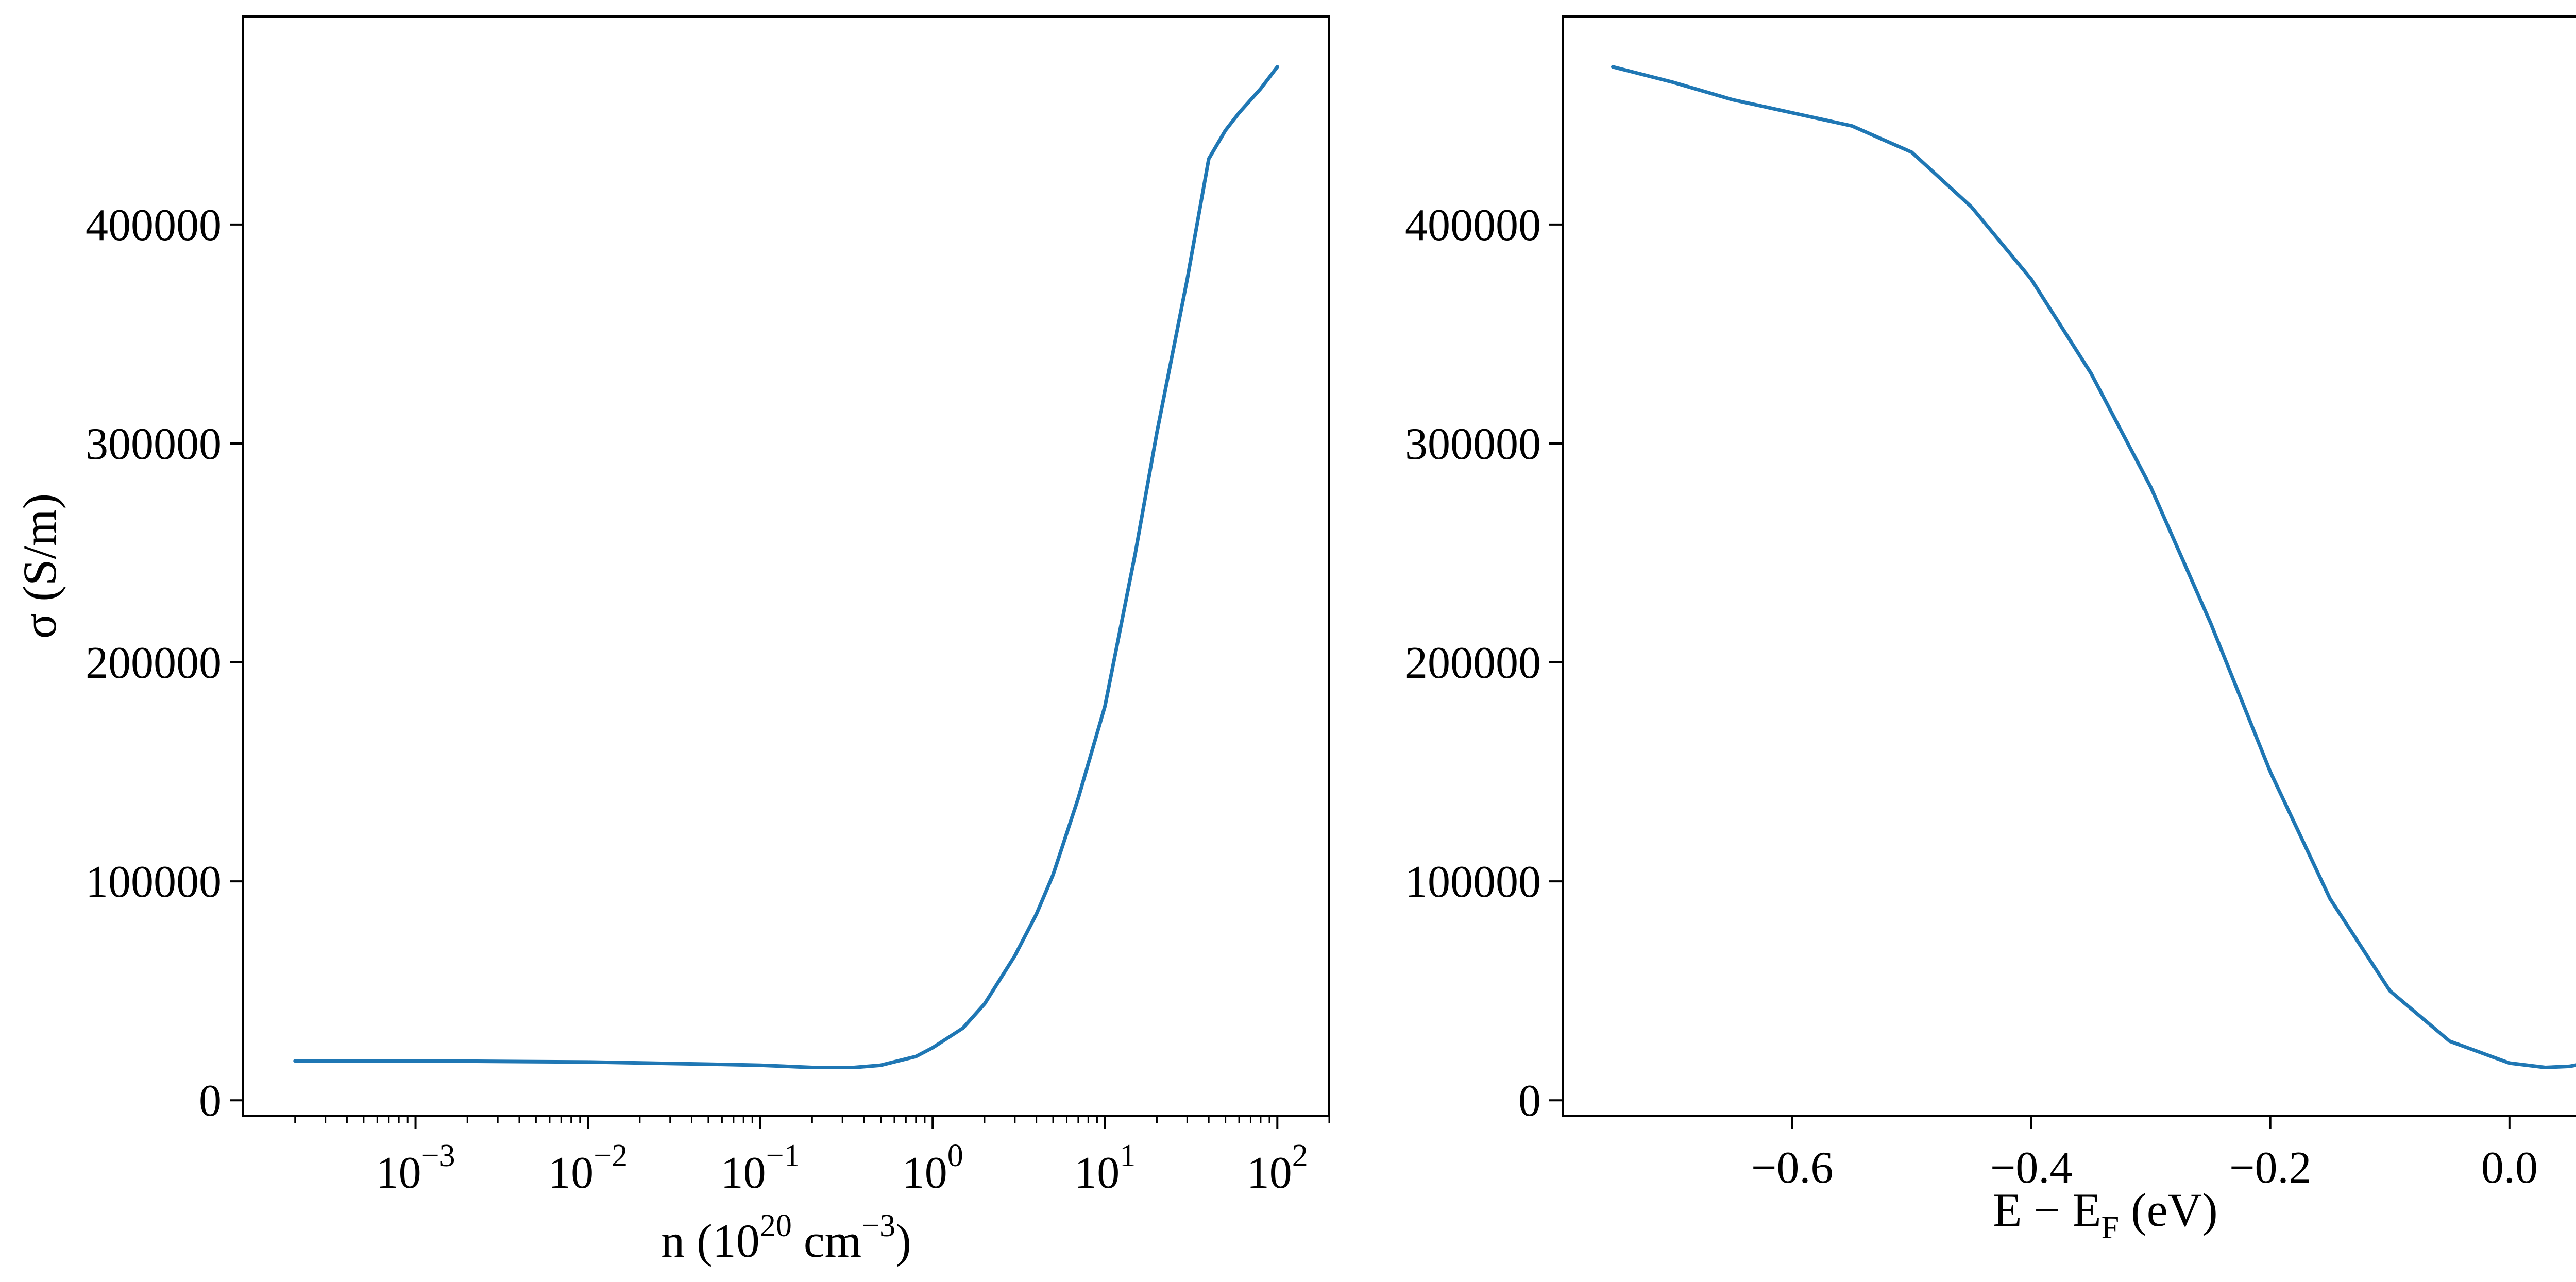 Image resolution: width=2576 pixels, height=1282 pixels. What do you see at coordinates (210, 1101) in the screenshot?
I see `left-y-tick-label: 0` at bounding box center [210, 1101].